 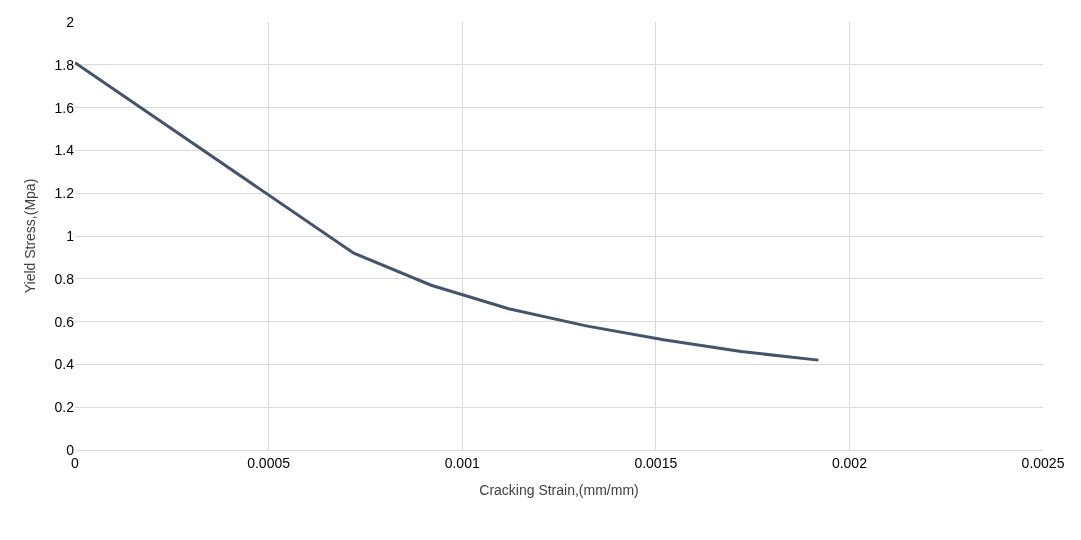 I want to click on y-tick-label: 0.2, so click(x=64, y=407).